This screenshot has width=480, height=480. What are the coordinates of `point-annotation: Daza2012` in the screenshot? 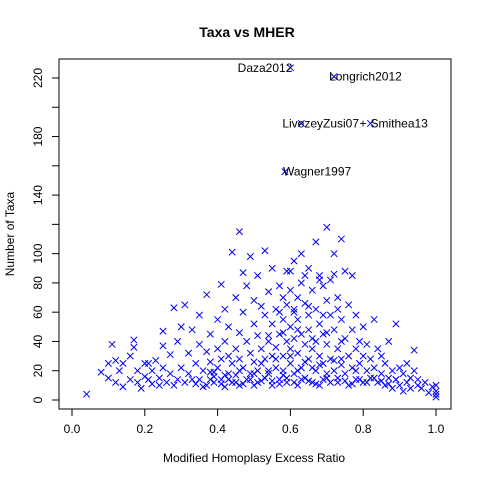 It's located at (265, 68).